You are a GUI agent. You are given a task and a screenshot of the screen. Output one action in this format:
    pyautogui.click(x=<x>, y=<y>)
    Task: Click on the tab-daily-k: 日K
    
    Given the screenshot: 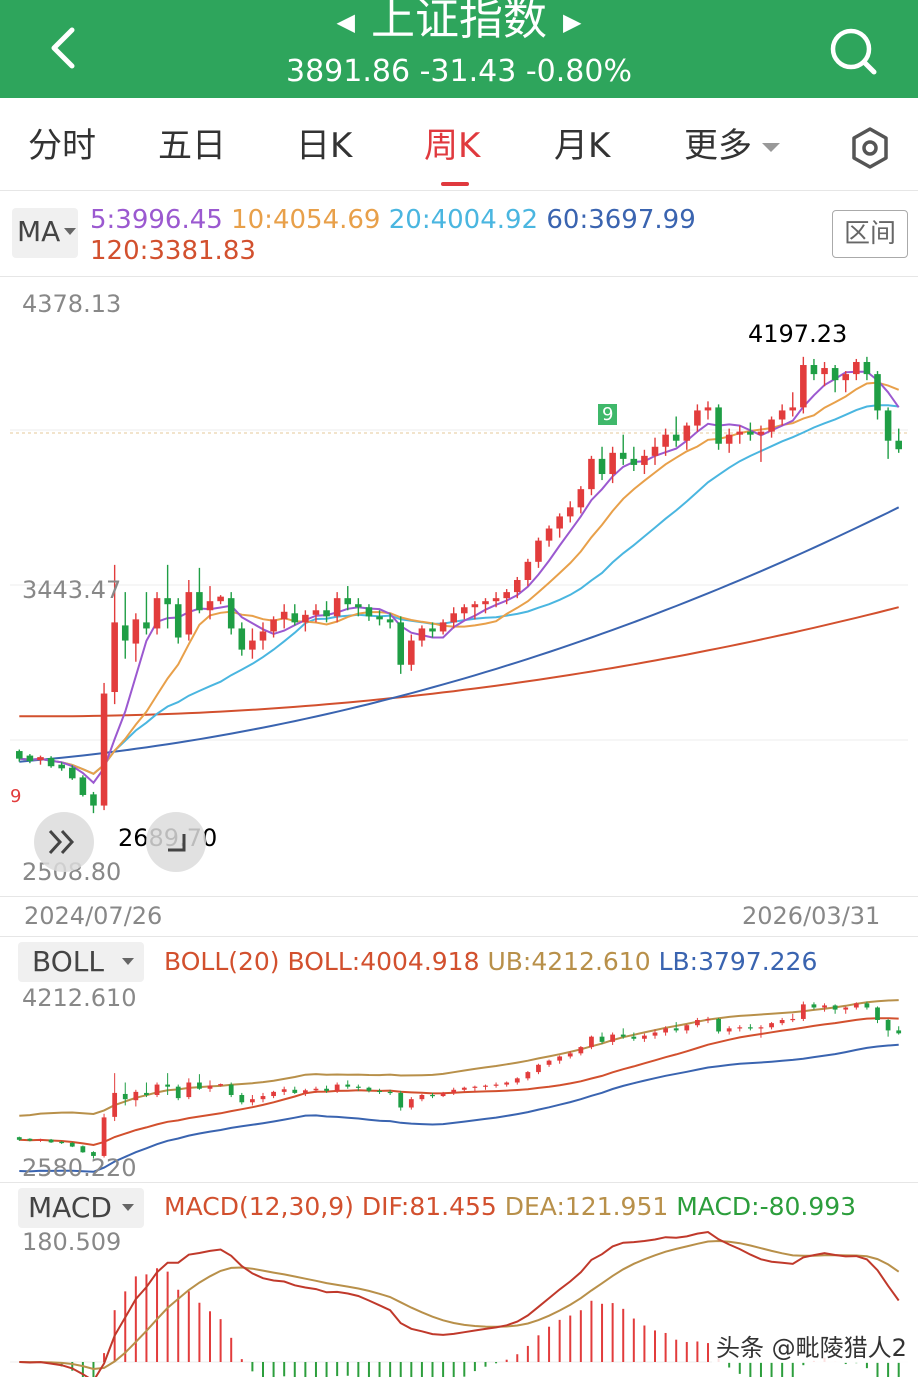 What is the action you would take?
    pyautogui.click(x=324, y=146)
    